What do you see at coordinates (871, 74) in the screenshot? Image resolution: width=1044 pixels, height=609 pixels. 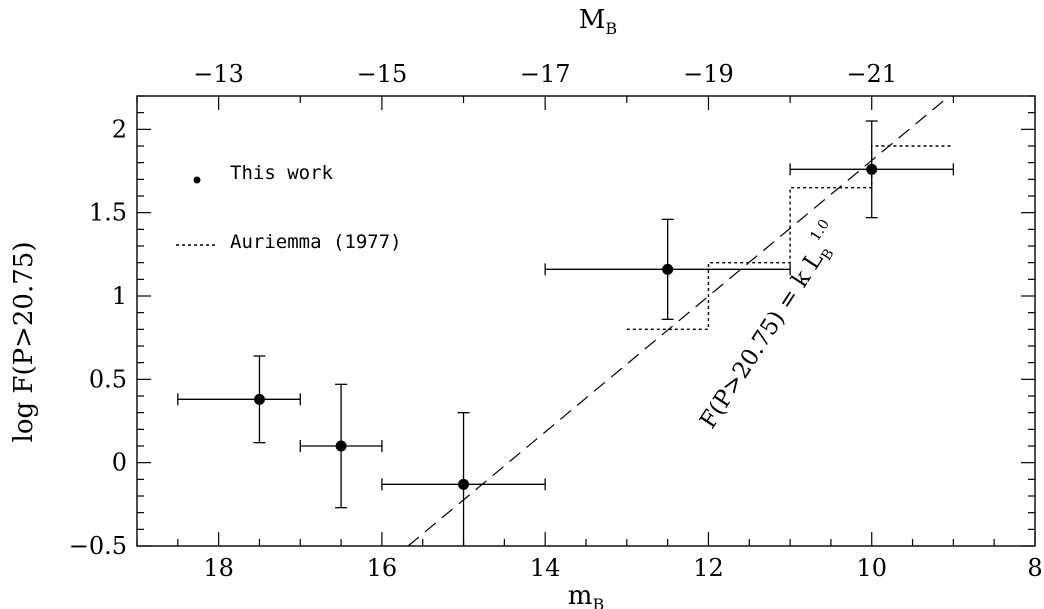 I see `top-tick-label: −21` at bounding box center [871, 74].